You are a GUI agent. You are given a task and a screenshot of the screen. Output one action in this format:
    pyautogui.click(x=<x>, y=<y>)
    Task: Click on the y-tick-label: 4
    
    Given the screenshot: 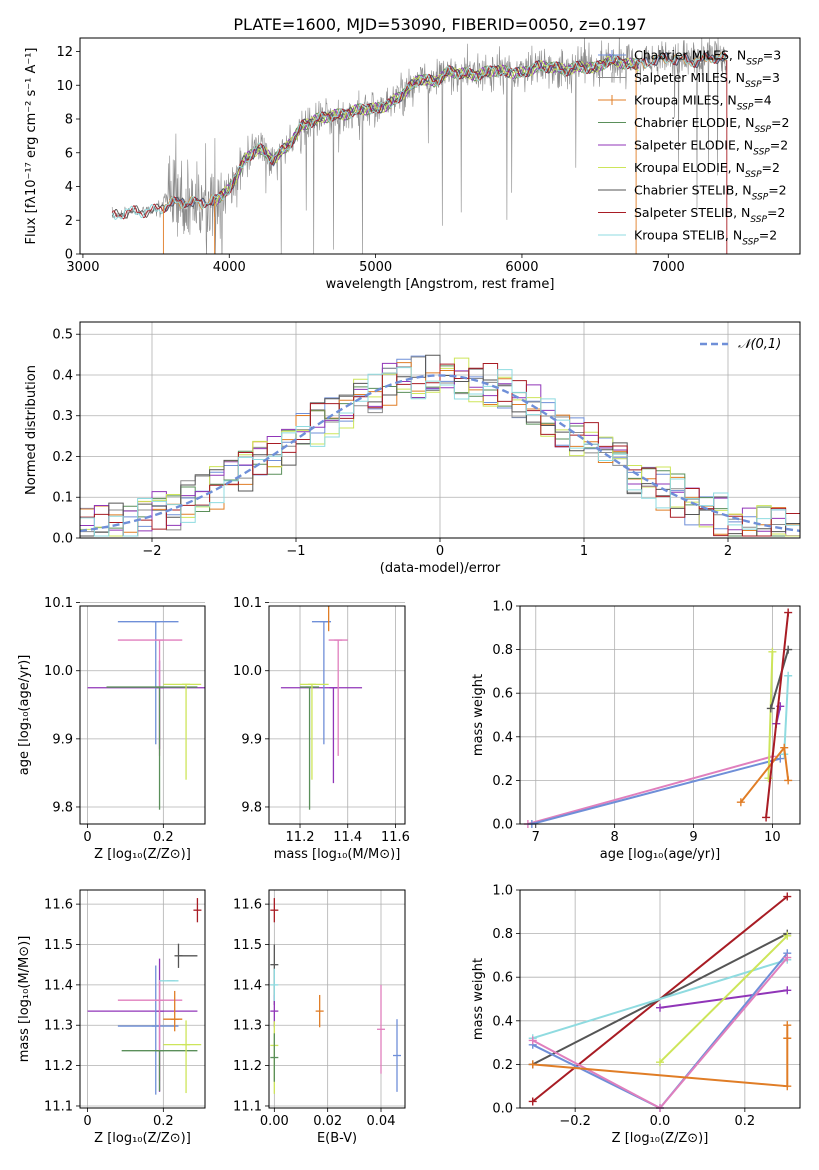 What is the action you would take?
    pyautogui.click(x=69, y=187)
    